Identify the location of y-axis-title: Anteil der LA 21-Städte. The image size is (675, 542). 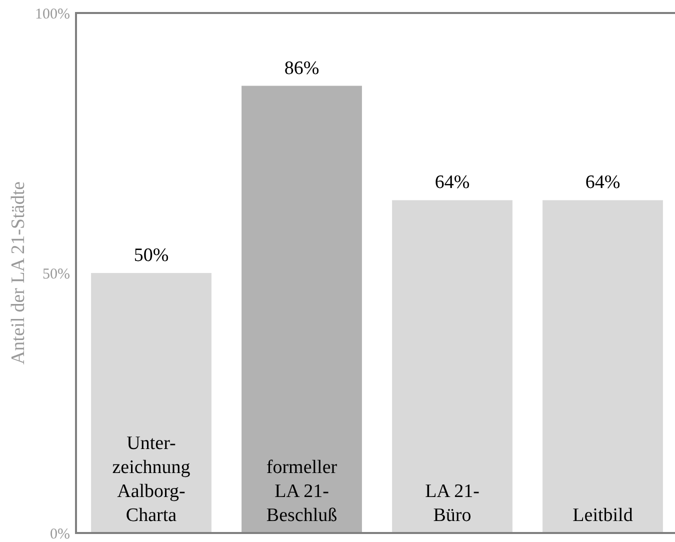
(18, 273).